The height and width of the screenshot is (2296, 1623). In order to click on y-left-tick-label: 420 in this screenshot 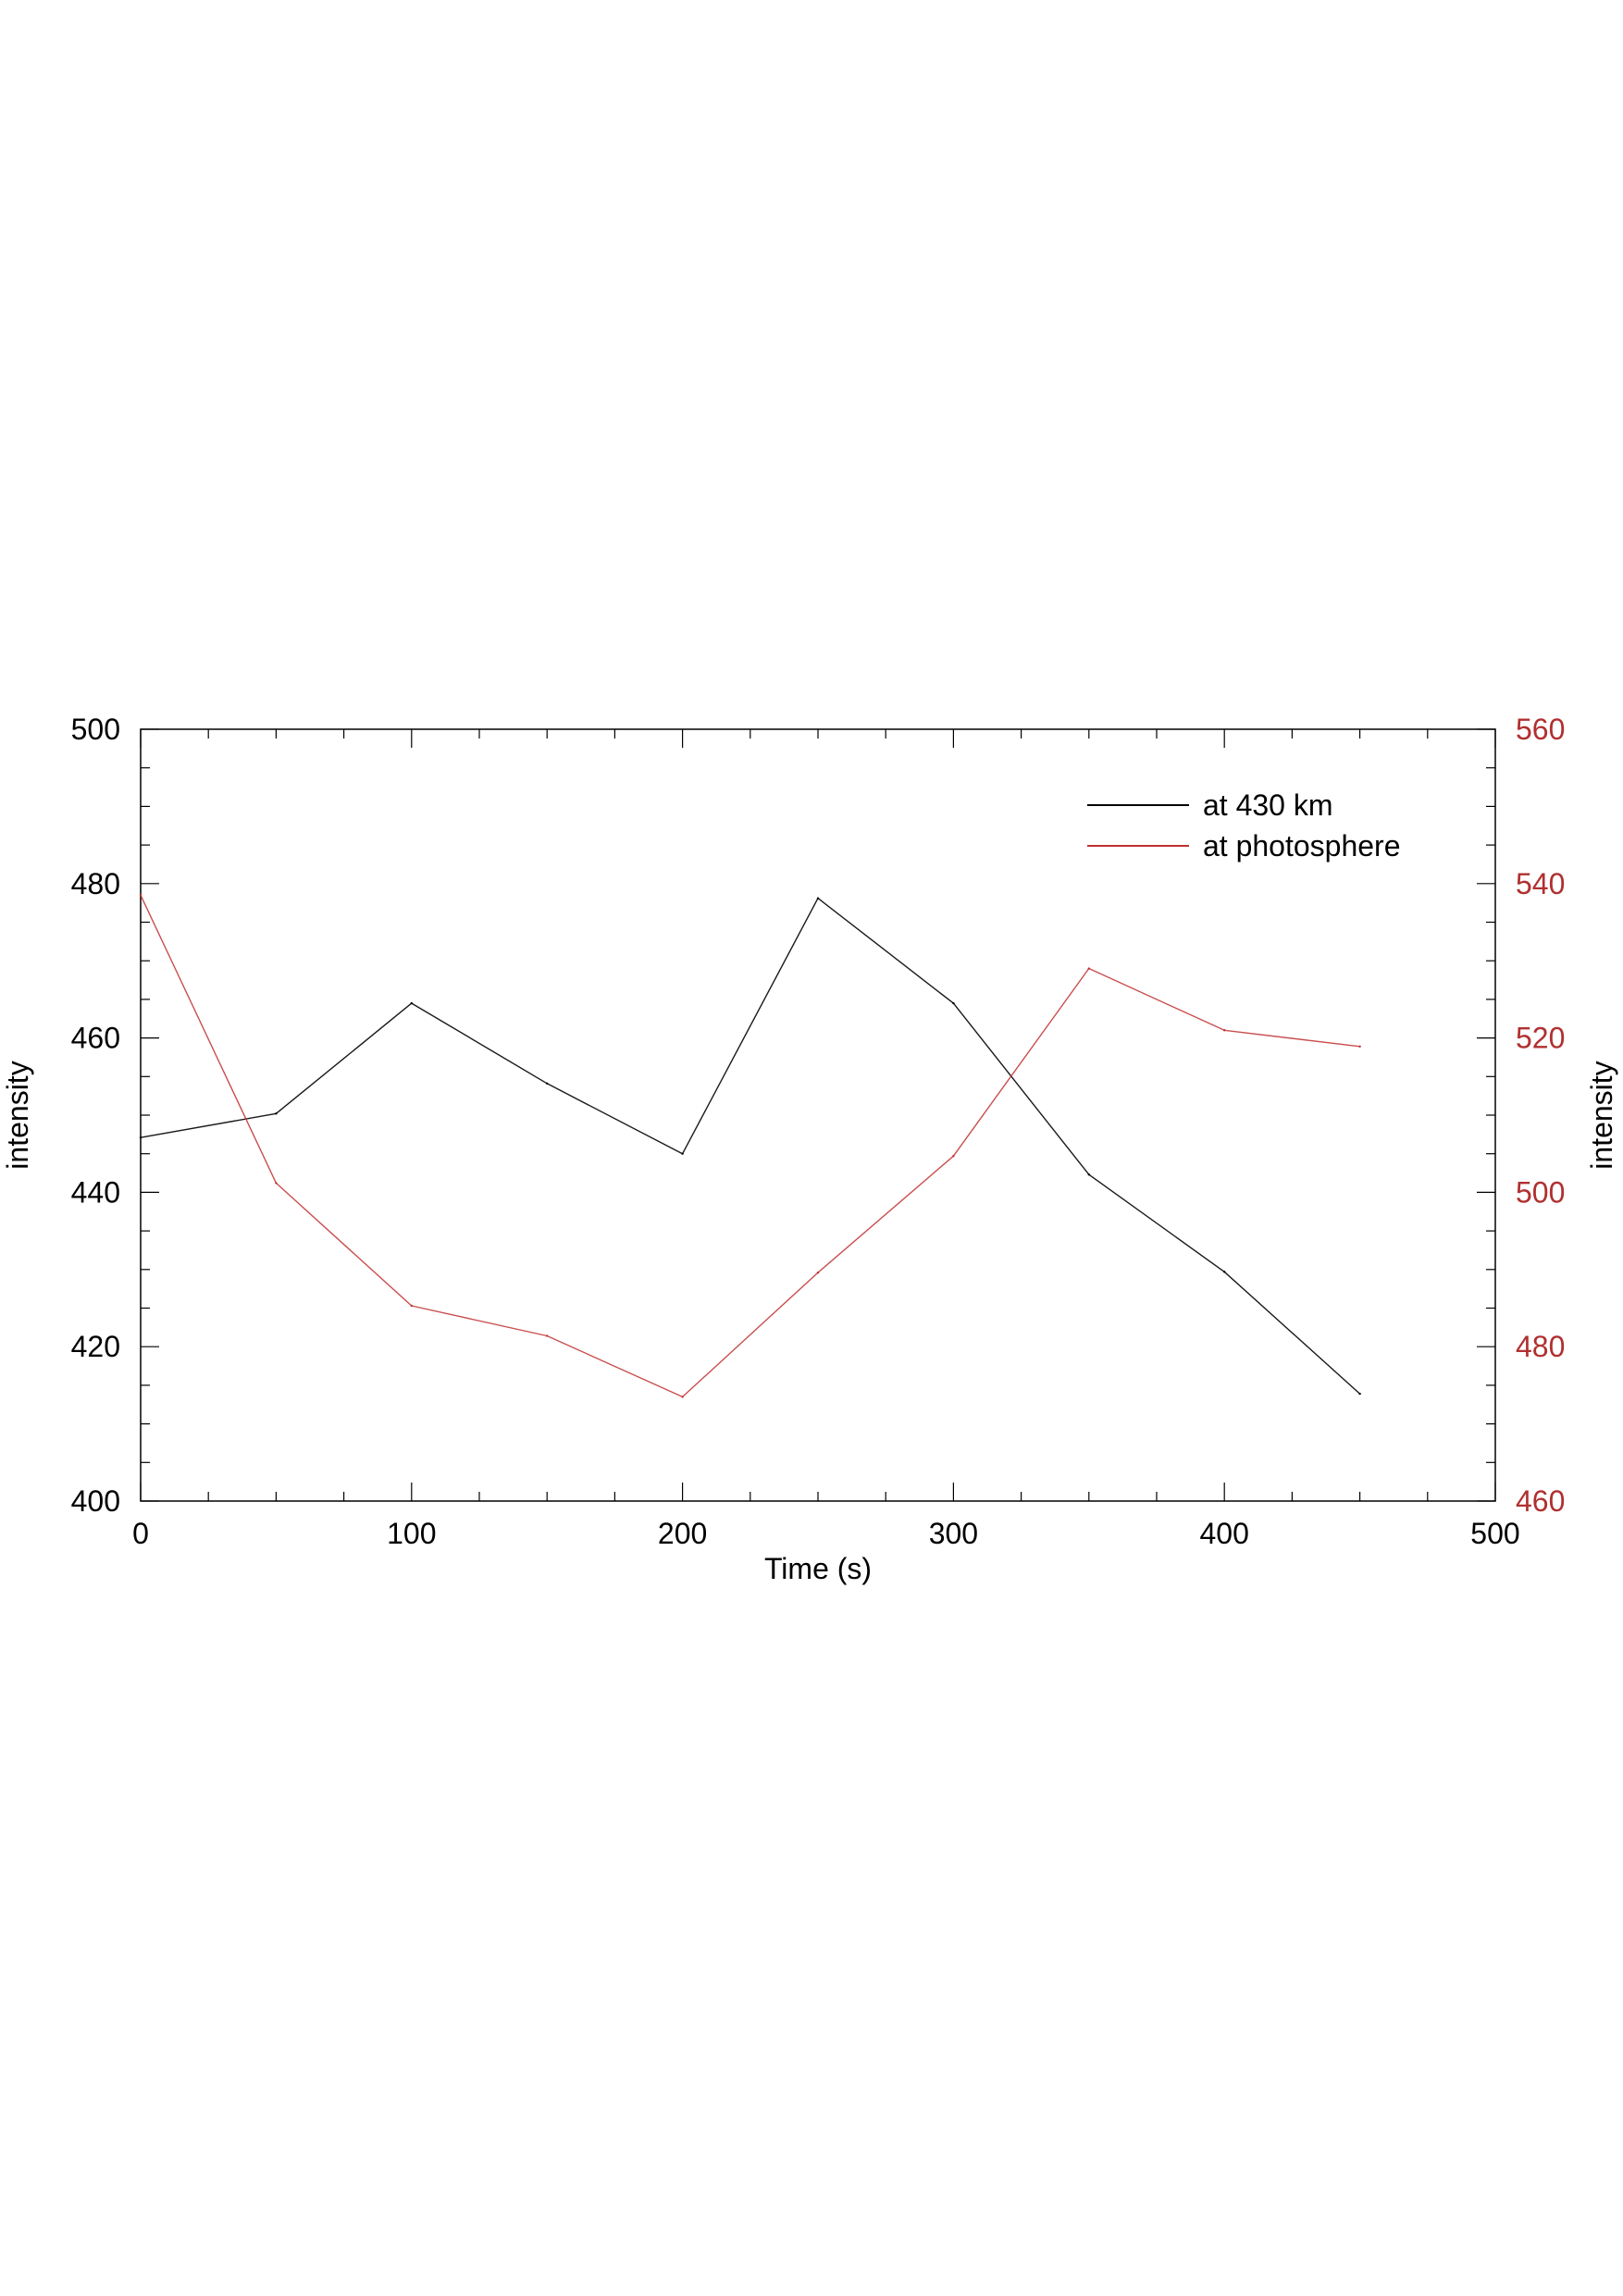, I will do `click(95, 1346)`.